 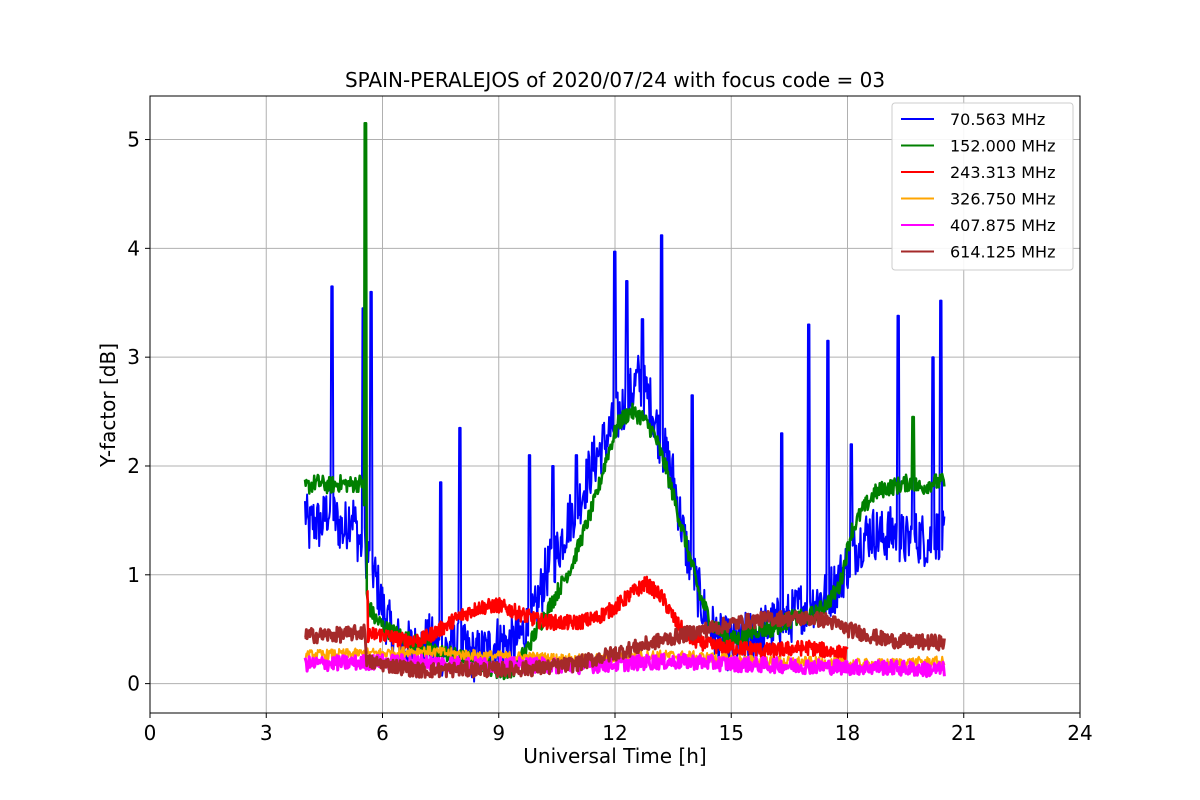 I want to click on x-tick-label: 15, so click(x=731, y=733).